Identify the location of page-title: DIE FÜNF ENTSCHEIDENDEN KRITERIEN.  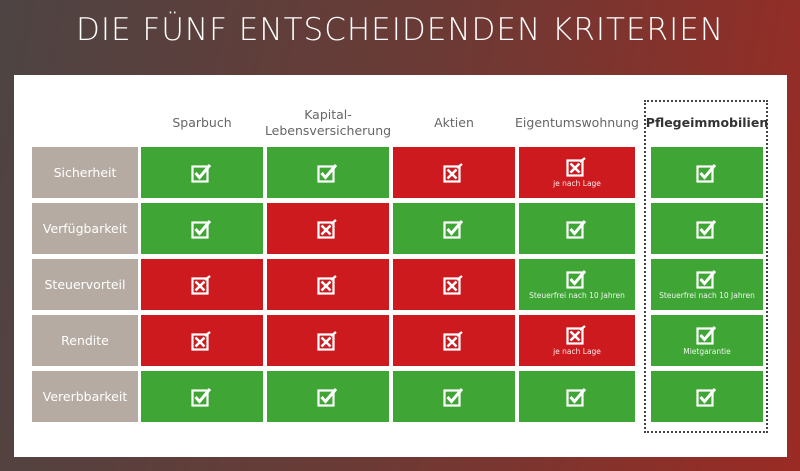
(400, 30).